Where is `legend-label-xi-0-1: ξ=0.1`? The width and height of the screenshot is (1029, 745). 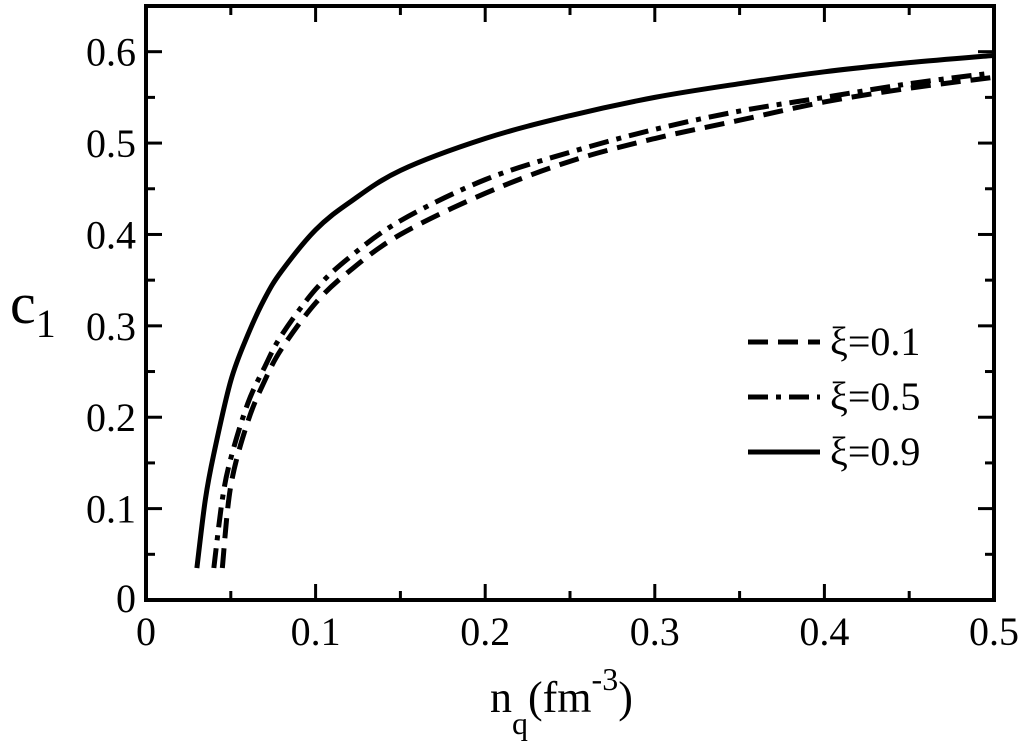
legend-label-xi-0-1: ξ=0.1 is located at coordinates (875, 341).